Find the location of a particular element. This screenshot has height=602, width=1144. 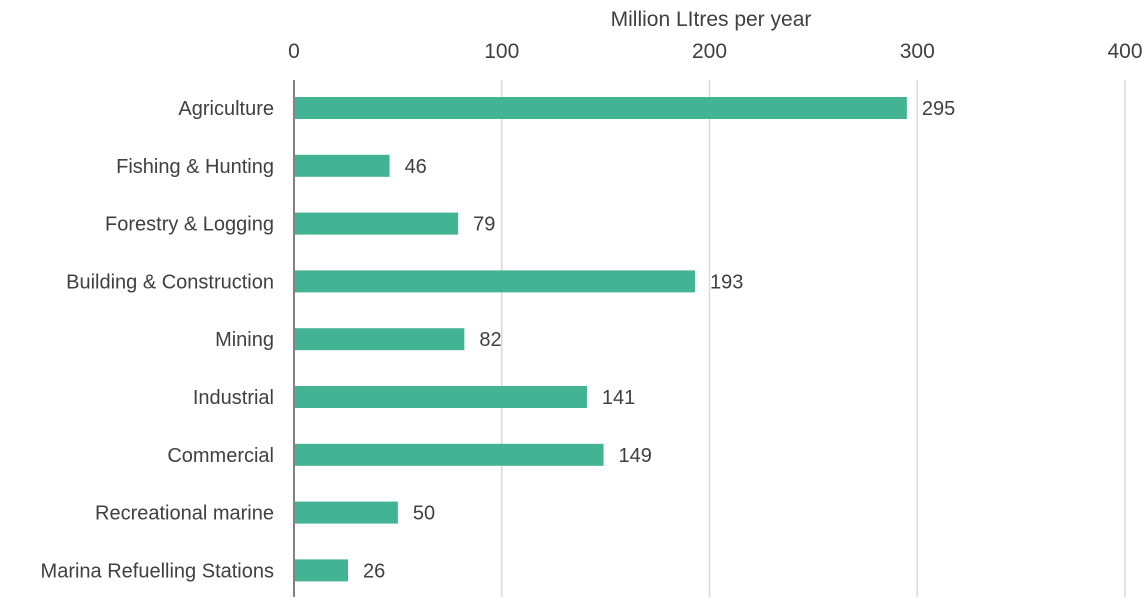

data-label-3: 79 is located at coordinates (484, 225).